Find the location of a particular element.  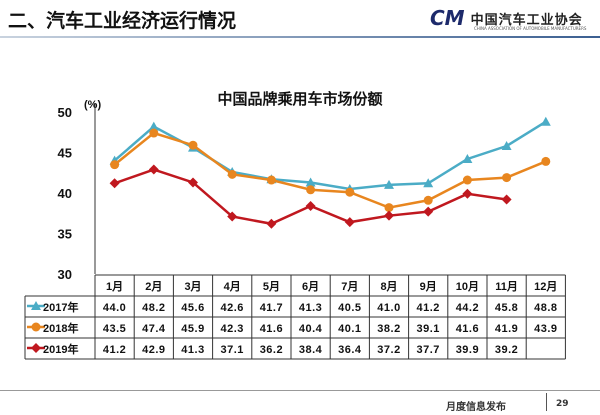

data-label: 40.1 is located at coordinates (349, 329).